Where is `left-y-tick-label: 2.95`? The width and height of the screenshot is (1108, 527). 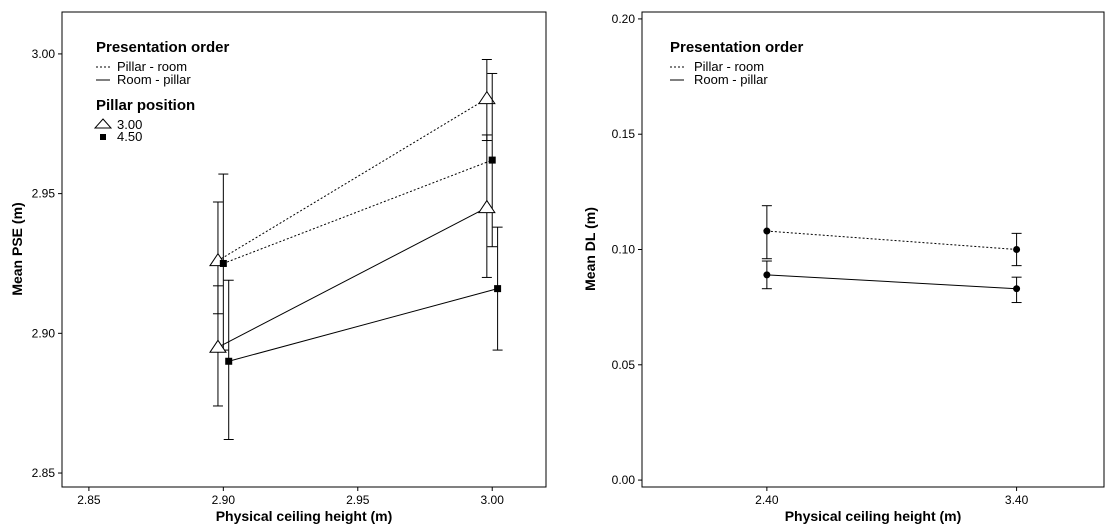
left-y-tick-label: 2.95 is located at coordinates (44, 194).